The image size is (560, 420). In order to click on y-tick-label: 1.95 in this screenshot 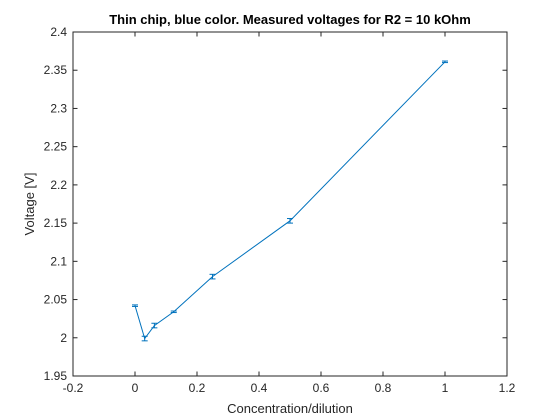, I will do `click(56, 376)`.